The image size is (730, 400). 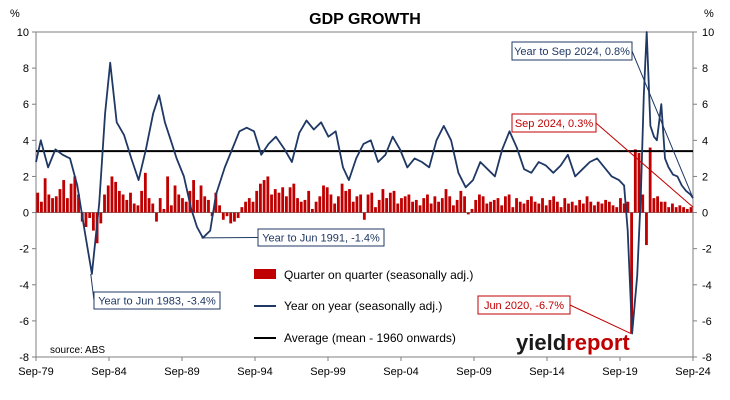 What do you see at coordinates (708, 33) in the screenshot?
I see `y-tick-label-right: 10` at bounding box center [708, 33].